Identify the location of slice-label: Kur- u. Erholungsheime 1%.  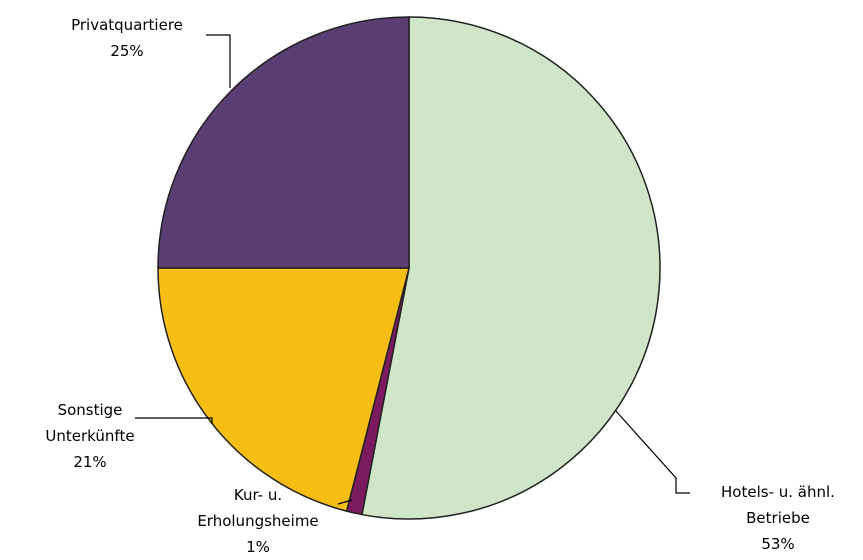
(258, 521).